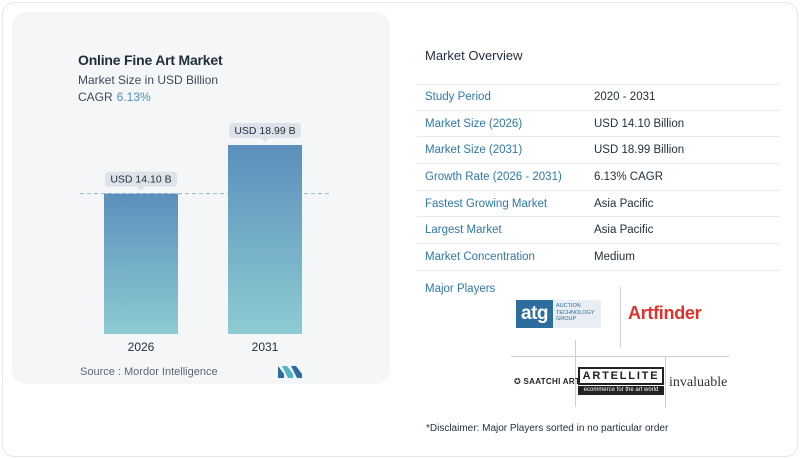 The image size is (800, 459). I want to click on invaluable-logo: invaluable, so click(698, 382).